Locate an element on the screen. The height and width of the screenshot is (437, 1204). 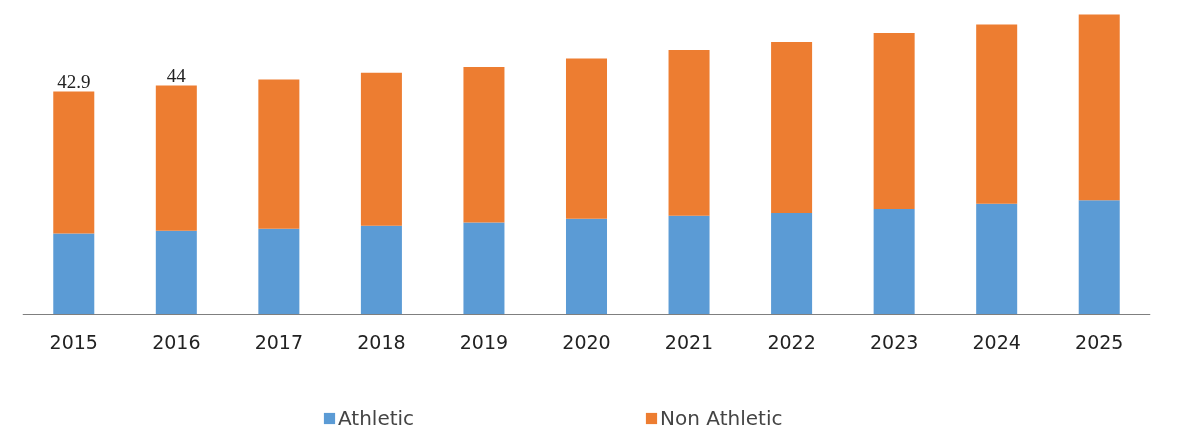
x-tick-label: 2019 is located at coordinates (484, 341).